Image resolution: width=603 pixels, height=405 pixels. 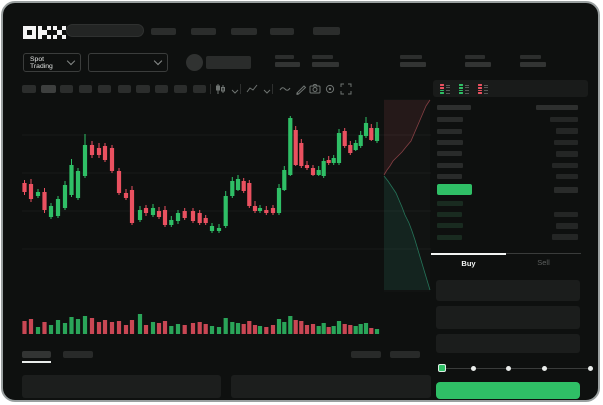 What do you see at coordinates (508, 343) in the screenshot?
I see `total-field` at bounding box center [508, 343].